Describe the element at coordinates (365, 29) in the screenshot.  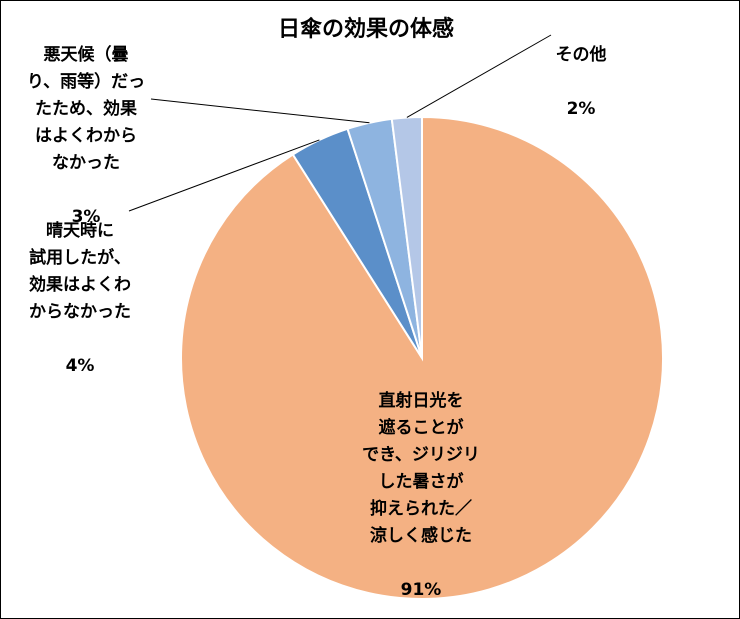
I see `chart-title: 日傘の効果の体感` at that location.